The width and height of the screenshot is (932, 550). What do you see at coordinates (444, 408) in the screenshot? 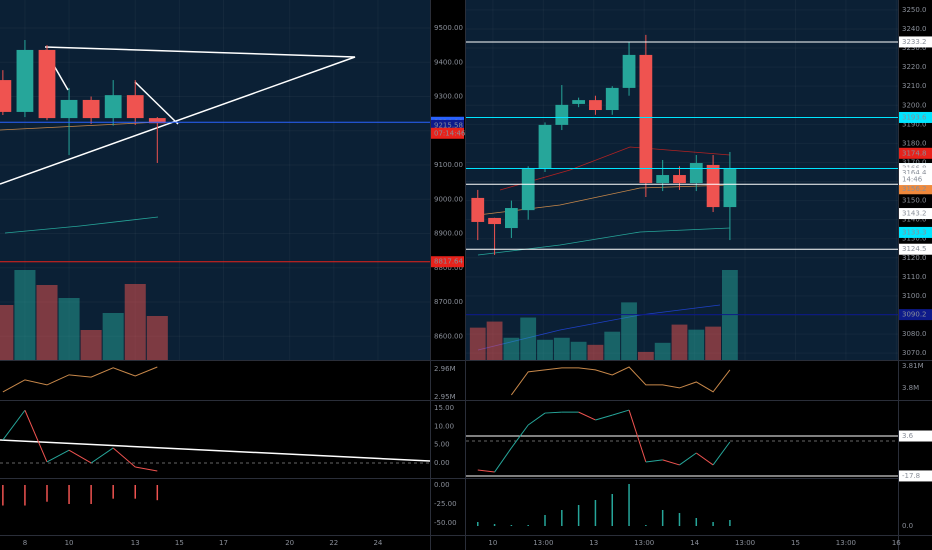
I see `y-tick-label: 15.00` at bounding box center [444, 408].